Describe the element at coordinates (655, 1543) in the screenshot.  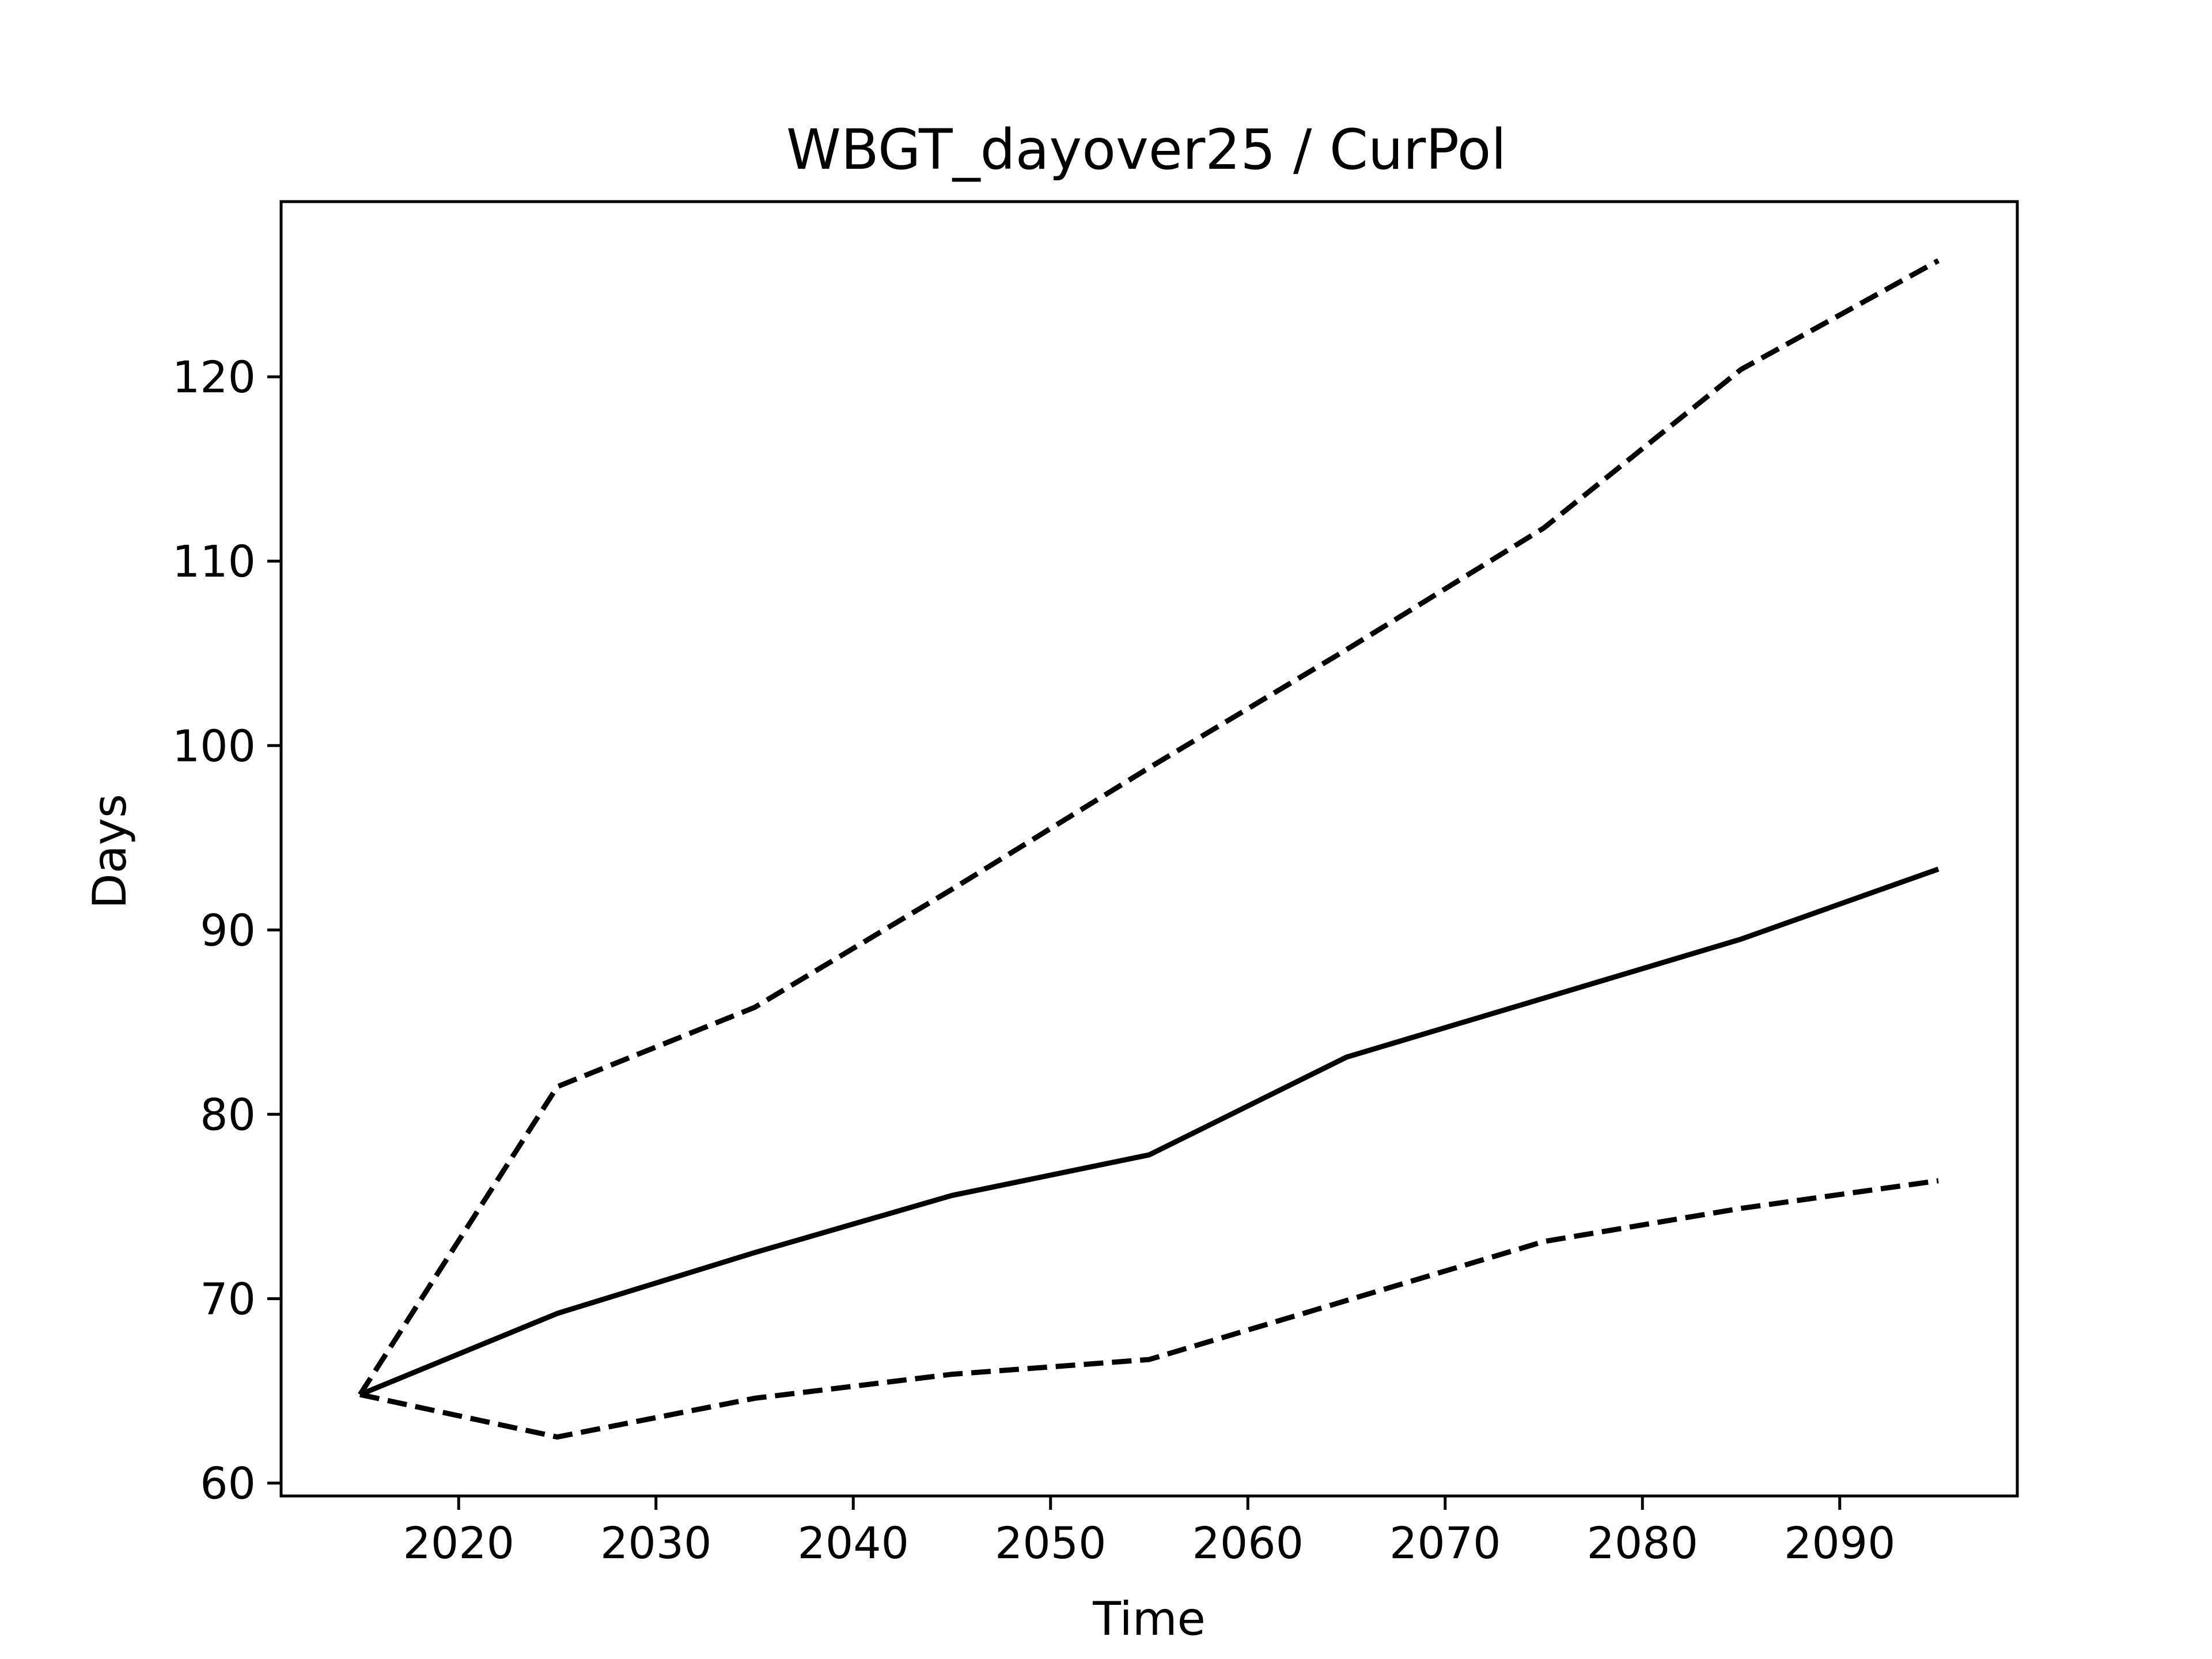
I see `x-tick-label: 2030` at that location.